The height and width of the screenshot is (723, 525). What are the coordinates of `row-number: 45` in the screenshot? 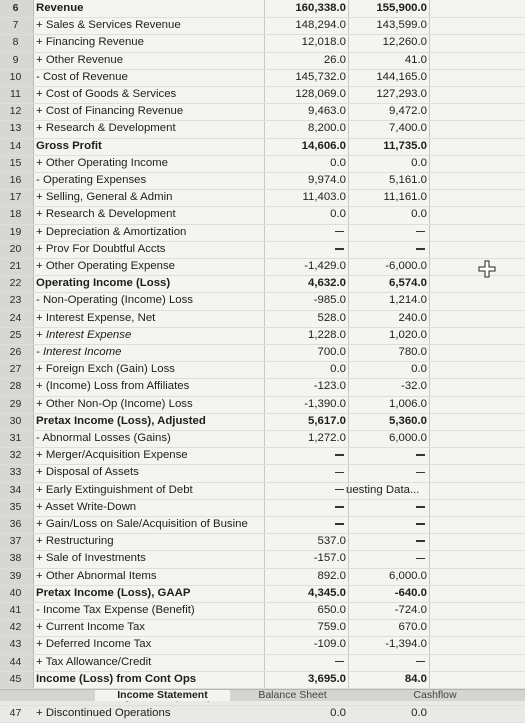 It's located at (15, 678).